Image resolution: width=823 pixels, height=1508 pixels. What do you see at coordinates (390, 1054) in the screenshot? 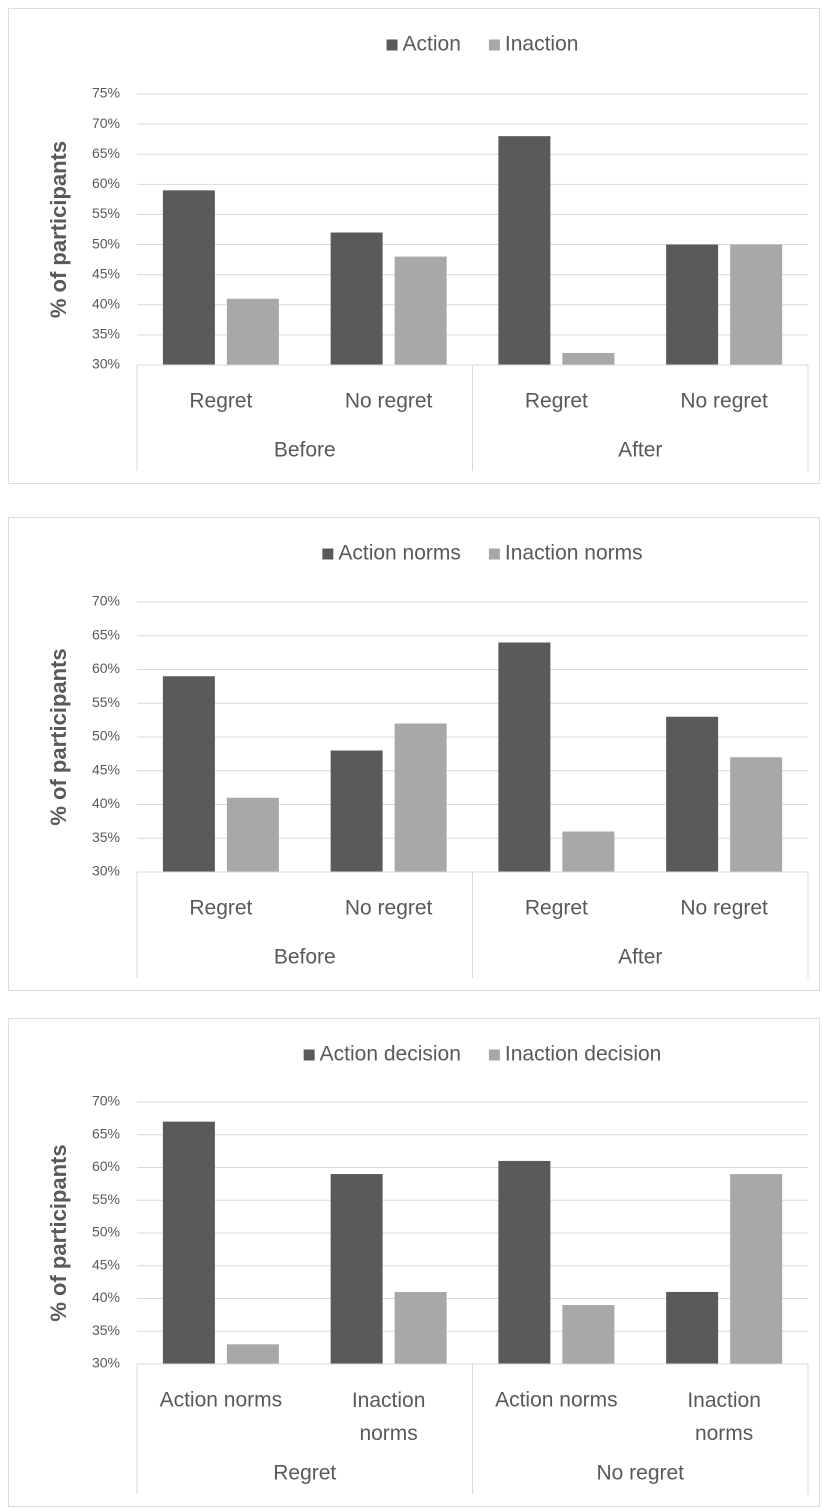
I see `legend-label: Action decision` at bounding box center [390, 1054].